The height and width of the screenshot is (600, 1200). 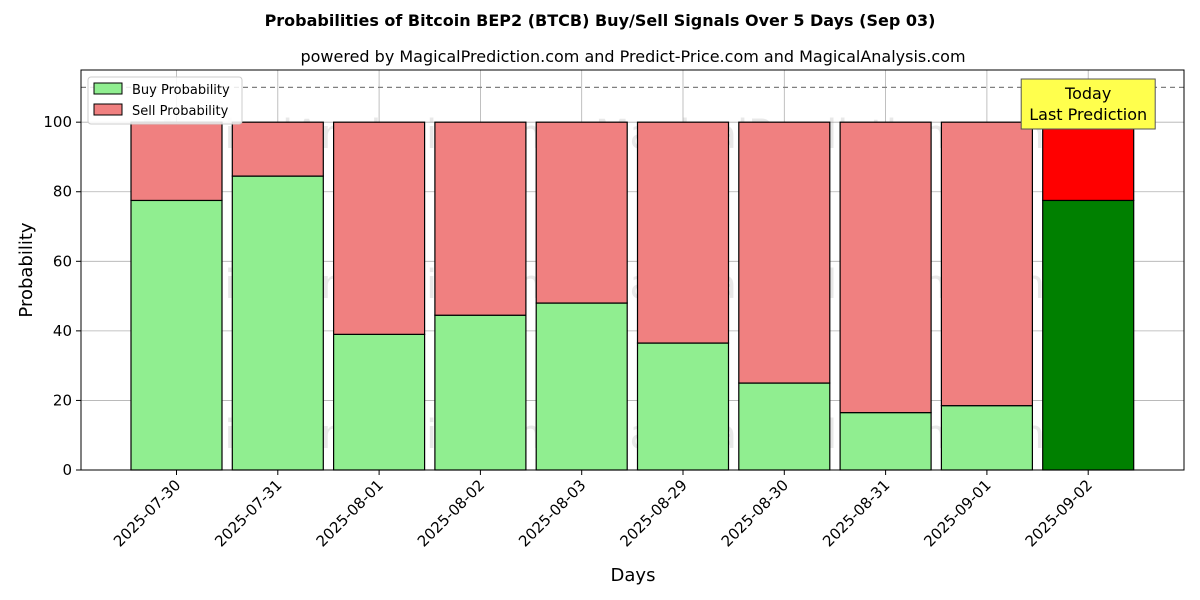 What do you see at coordinates (62, 192) in the screenshot?
I see `y-tick-label: 80` at bounding box center [62, 192].